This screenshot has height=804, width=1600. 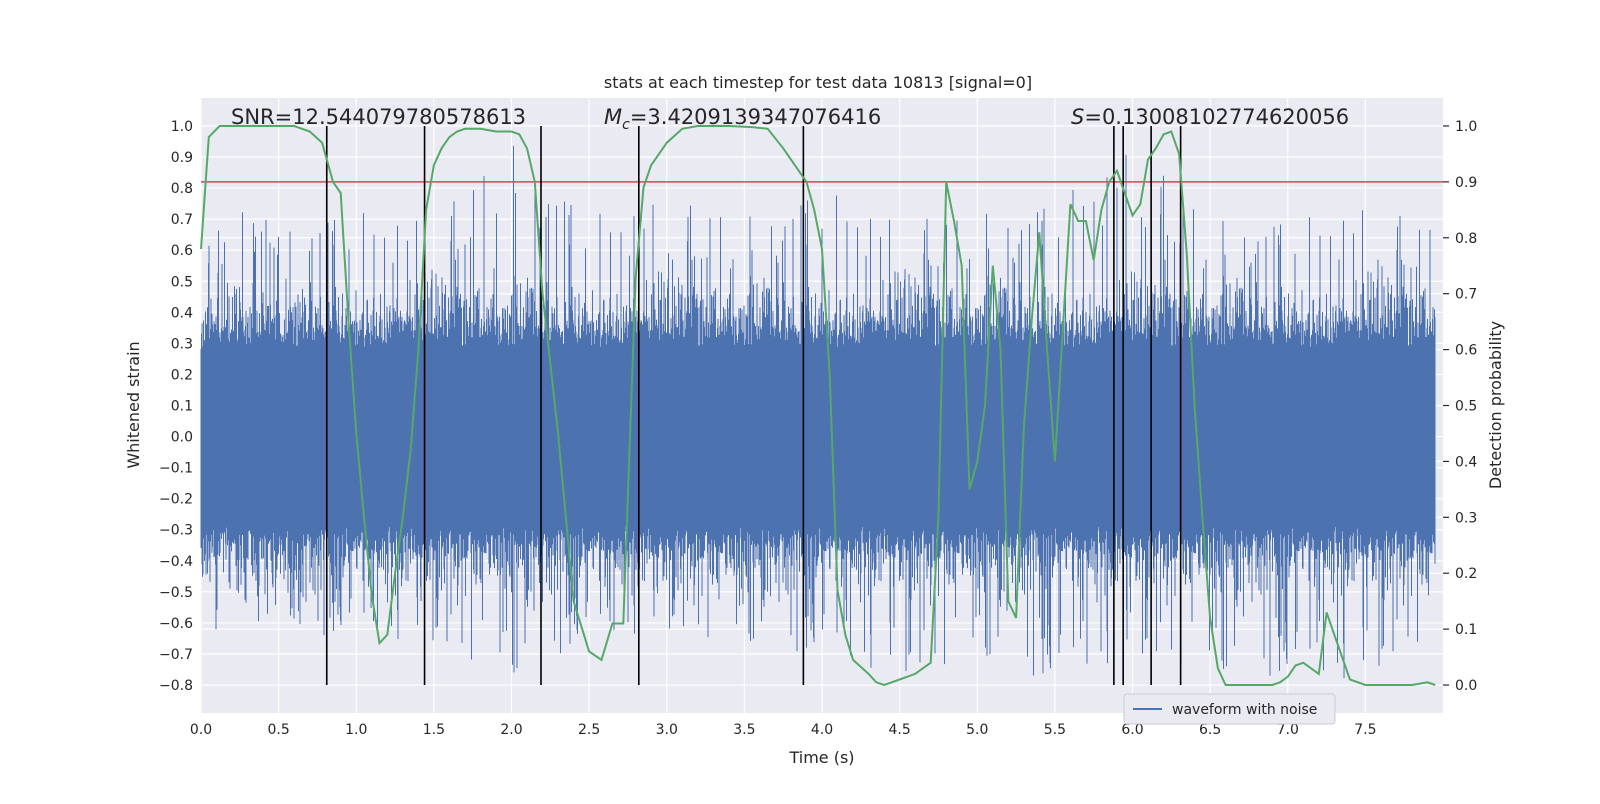 What do you see at coordinates (278, 730) in the screenshot?
I see `x-tick-label: 0.5` at bounding box center [278, 730].